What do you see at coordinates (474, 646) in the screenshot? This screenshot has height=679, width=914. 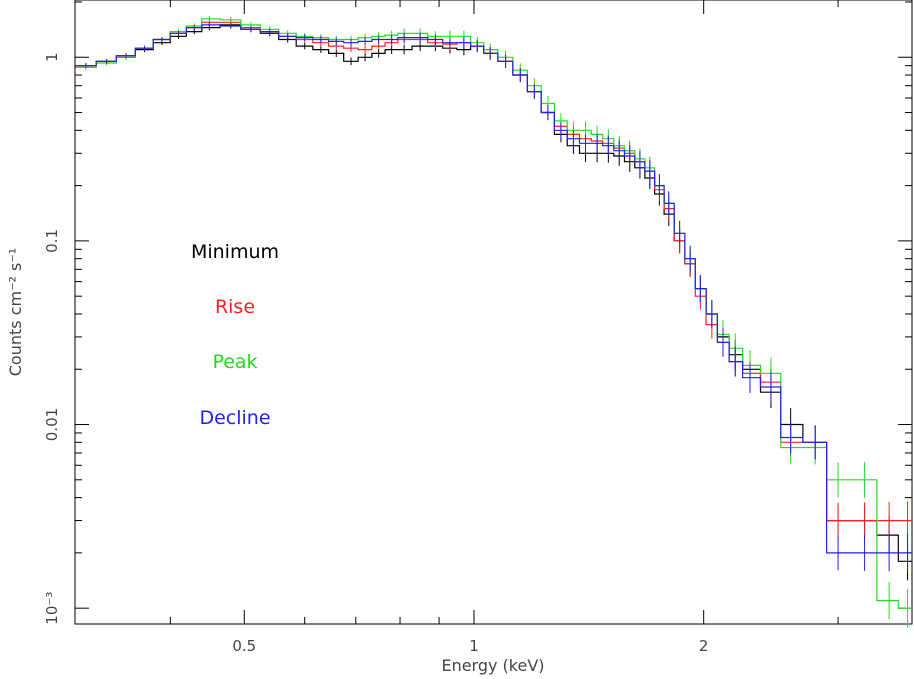 I see `x-tick-label: 1` at bounding box center [474, 646].